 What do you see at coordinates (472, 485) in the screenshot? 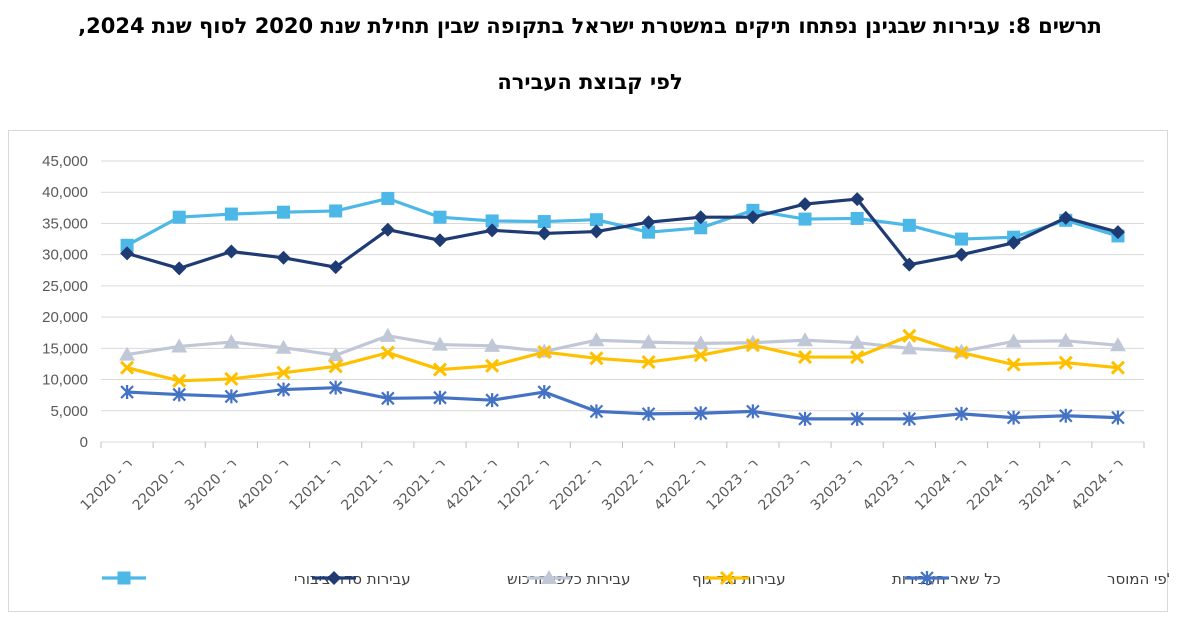
I see `x-tick-label: 4ר - 2021` at bounding box center [472, 485].